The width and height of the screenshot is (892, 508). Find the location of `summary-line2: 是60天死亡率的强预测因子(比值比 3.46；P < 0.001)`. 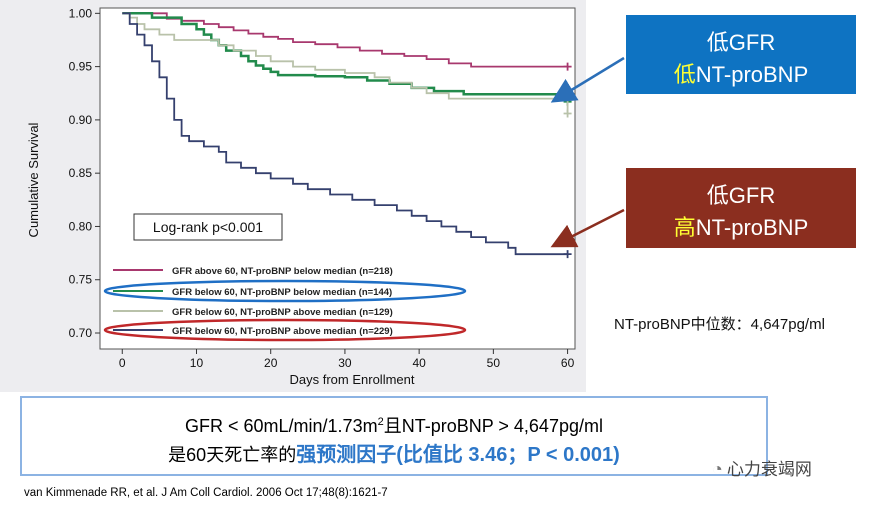

summary-line2: 是60天死亡率的强预测因子(比值比 3.46；P < 0.001) is located at coordinates (394, 455).